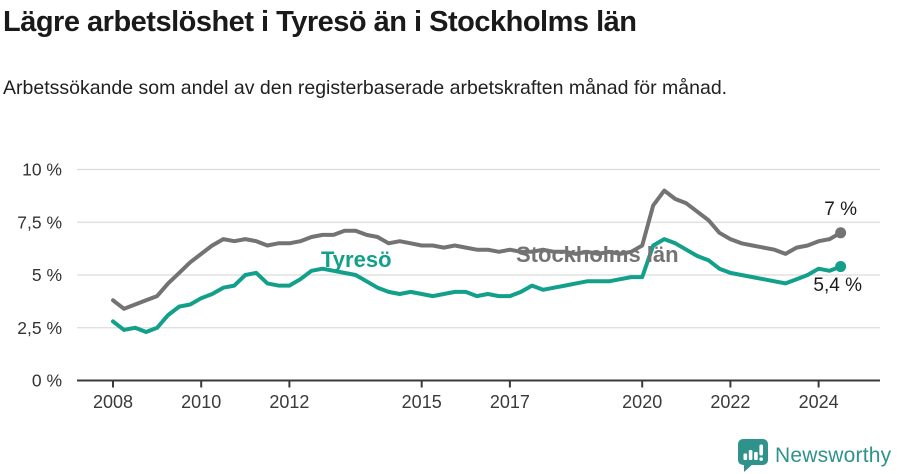  What do you see at coordinates (841, 233) in the screenshot?
I see `series-end-dot-stockholms-lan` at bounding box center [841, 233].